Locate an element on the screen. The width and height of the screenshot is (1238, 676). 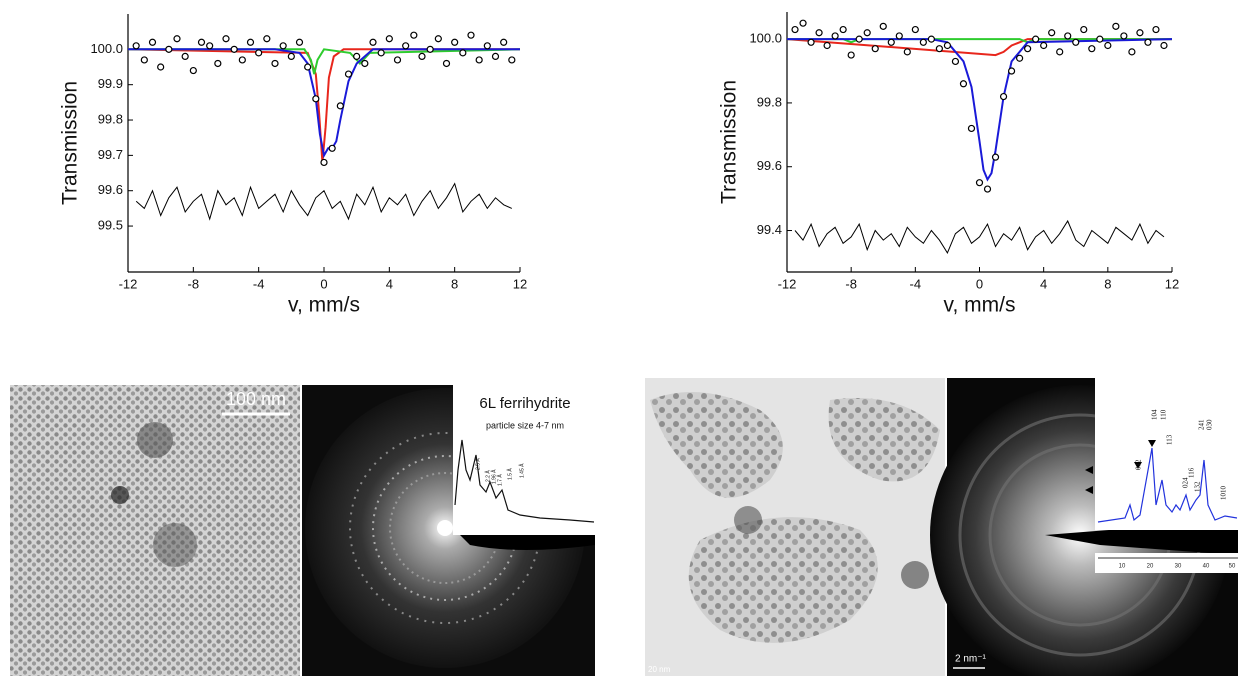
scale-bar-label: 20 nm is located at coordinates (659, 669).